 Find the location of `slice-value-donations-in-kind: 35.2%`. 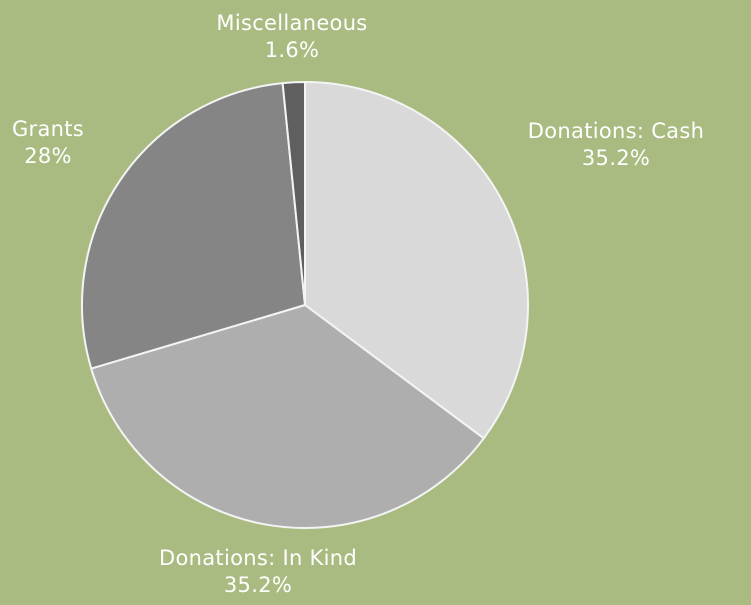

slice-value-donations-in-kind: 35.2% is located at coordinates (258, 585).